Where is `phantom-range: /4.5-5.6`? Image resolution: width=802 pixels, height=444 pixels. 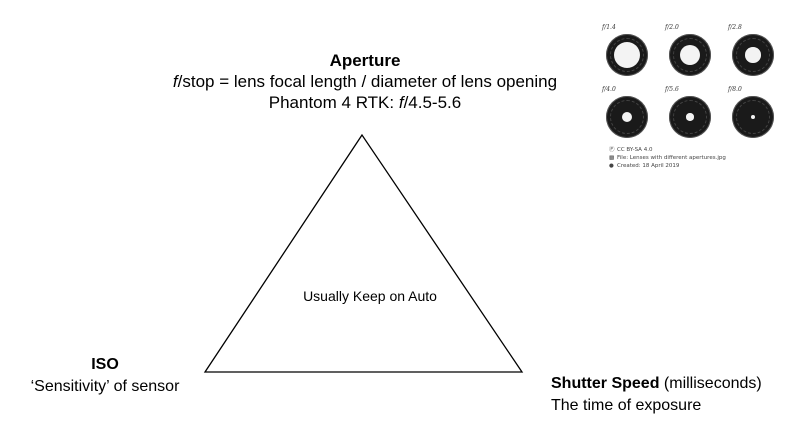
phantom-range: /4.5-5.6 is located at coordinates (432, 102).